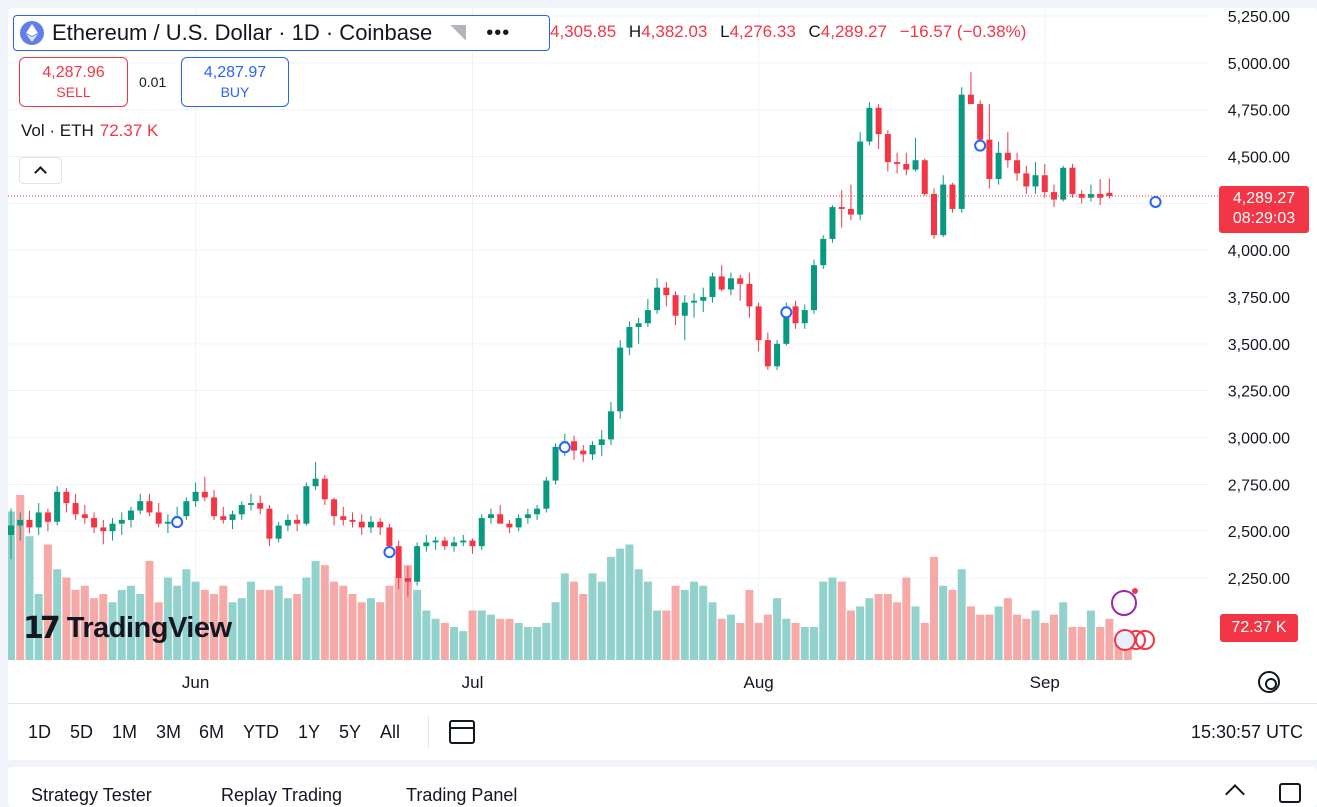 The height and width of the screenshot is (807, 1317). What do you see at coordinates (89, 131) in the screenshot?
I see `volume-legend: Vol · ETH 72.37 K` at bounding box center [89, 131].